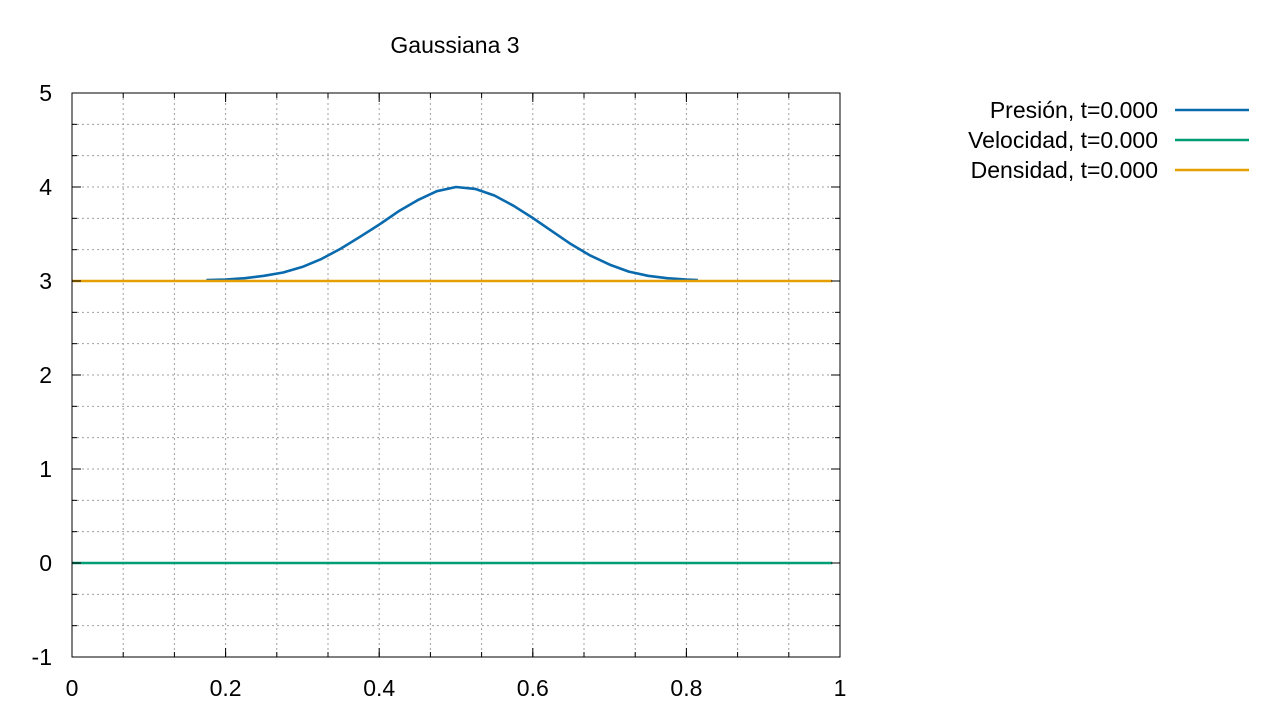 The height and width of the screenshot is (720, 1280). Describe the element at coordinates (45, 187) in the screenshot. I see `y-tick-label: 4` at that location.